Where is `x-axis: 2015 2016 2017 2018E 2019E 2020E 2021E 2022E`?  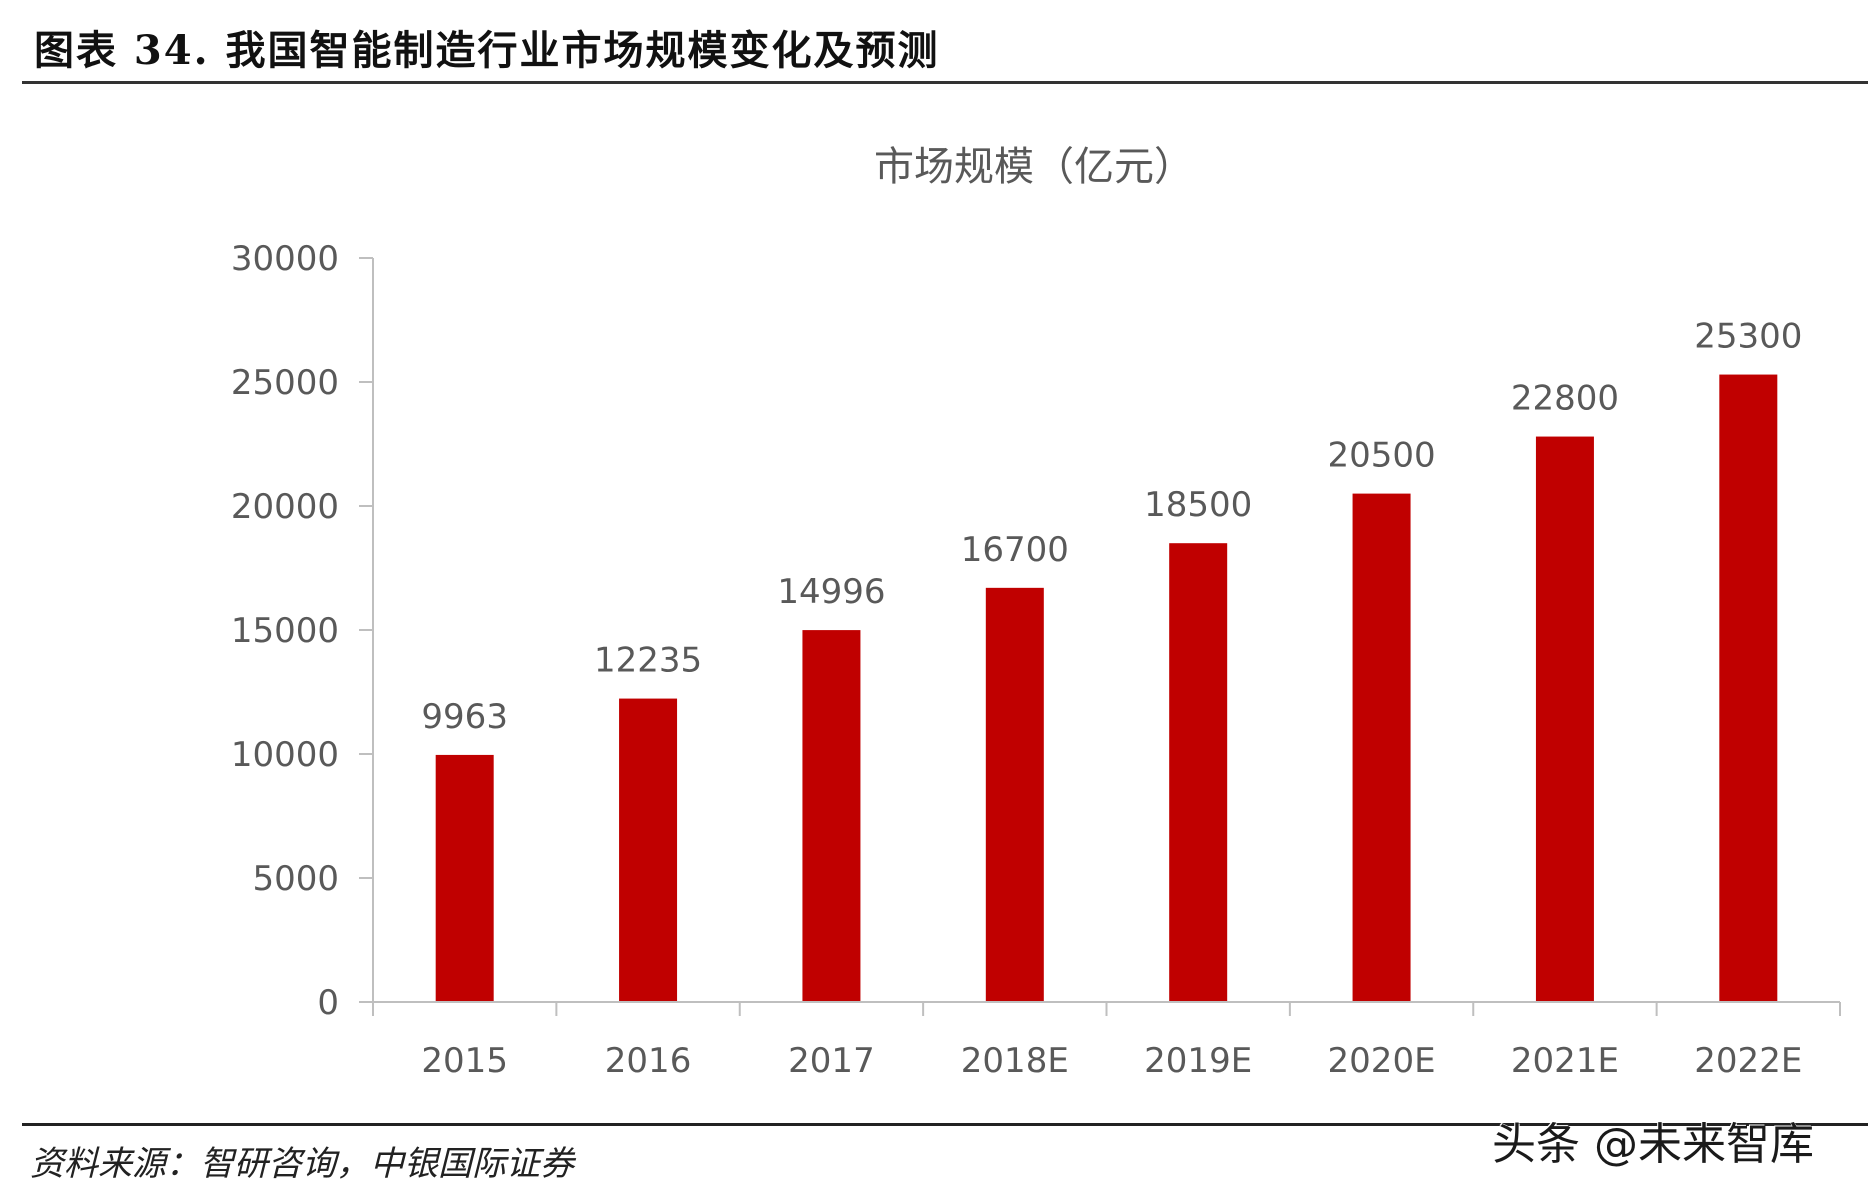
x-axis: 2015 2016 2017 2018E 2019E 2020E 2021E 2022E is located at coordinates (1100, 1041).